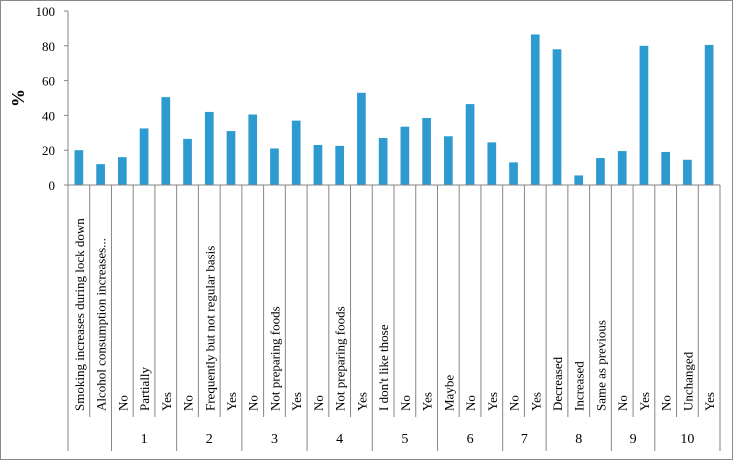 This screenshot has height=460, width=733. Describe the element at coordinates (144, 388) in the screenshot. I see `category-label: Partially` at that location.